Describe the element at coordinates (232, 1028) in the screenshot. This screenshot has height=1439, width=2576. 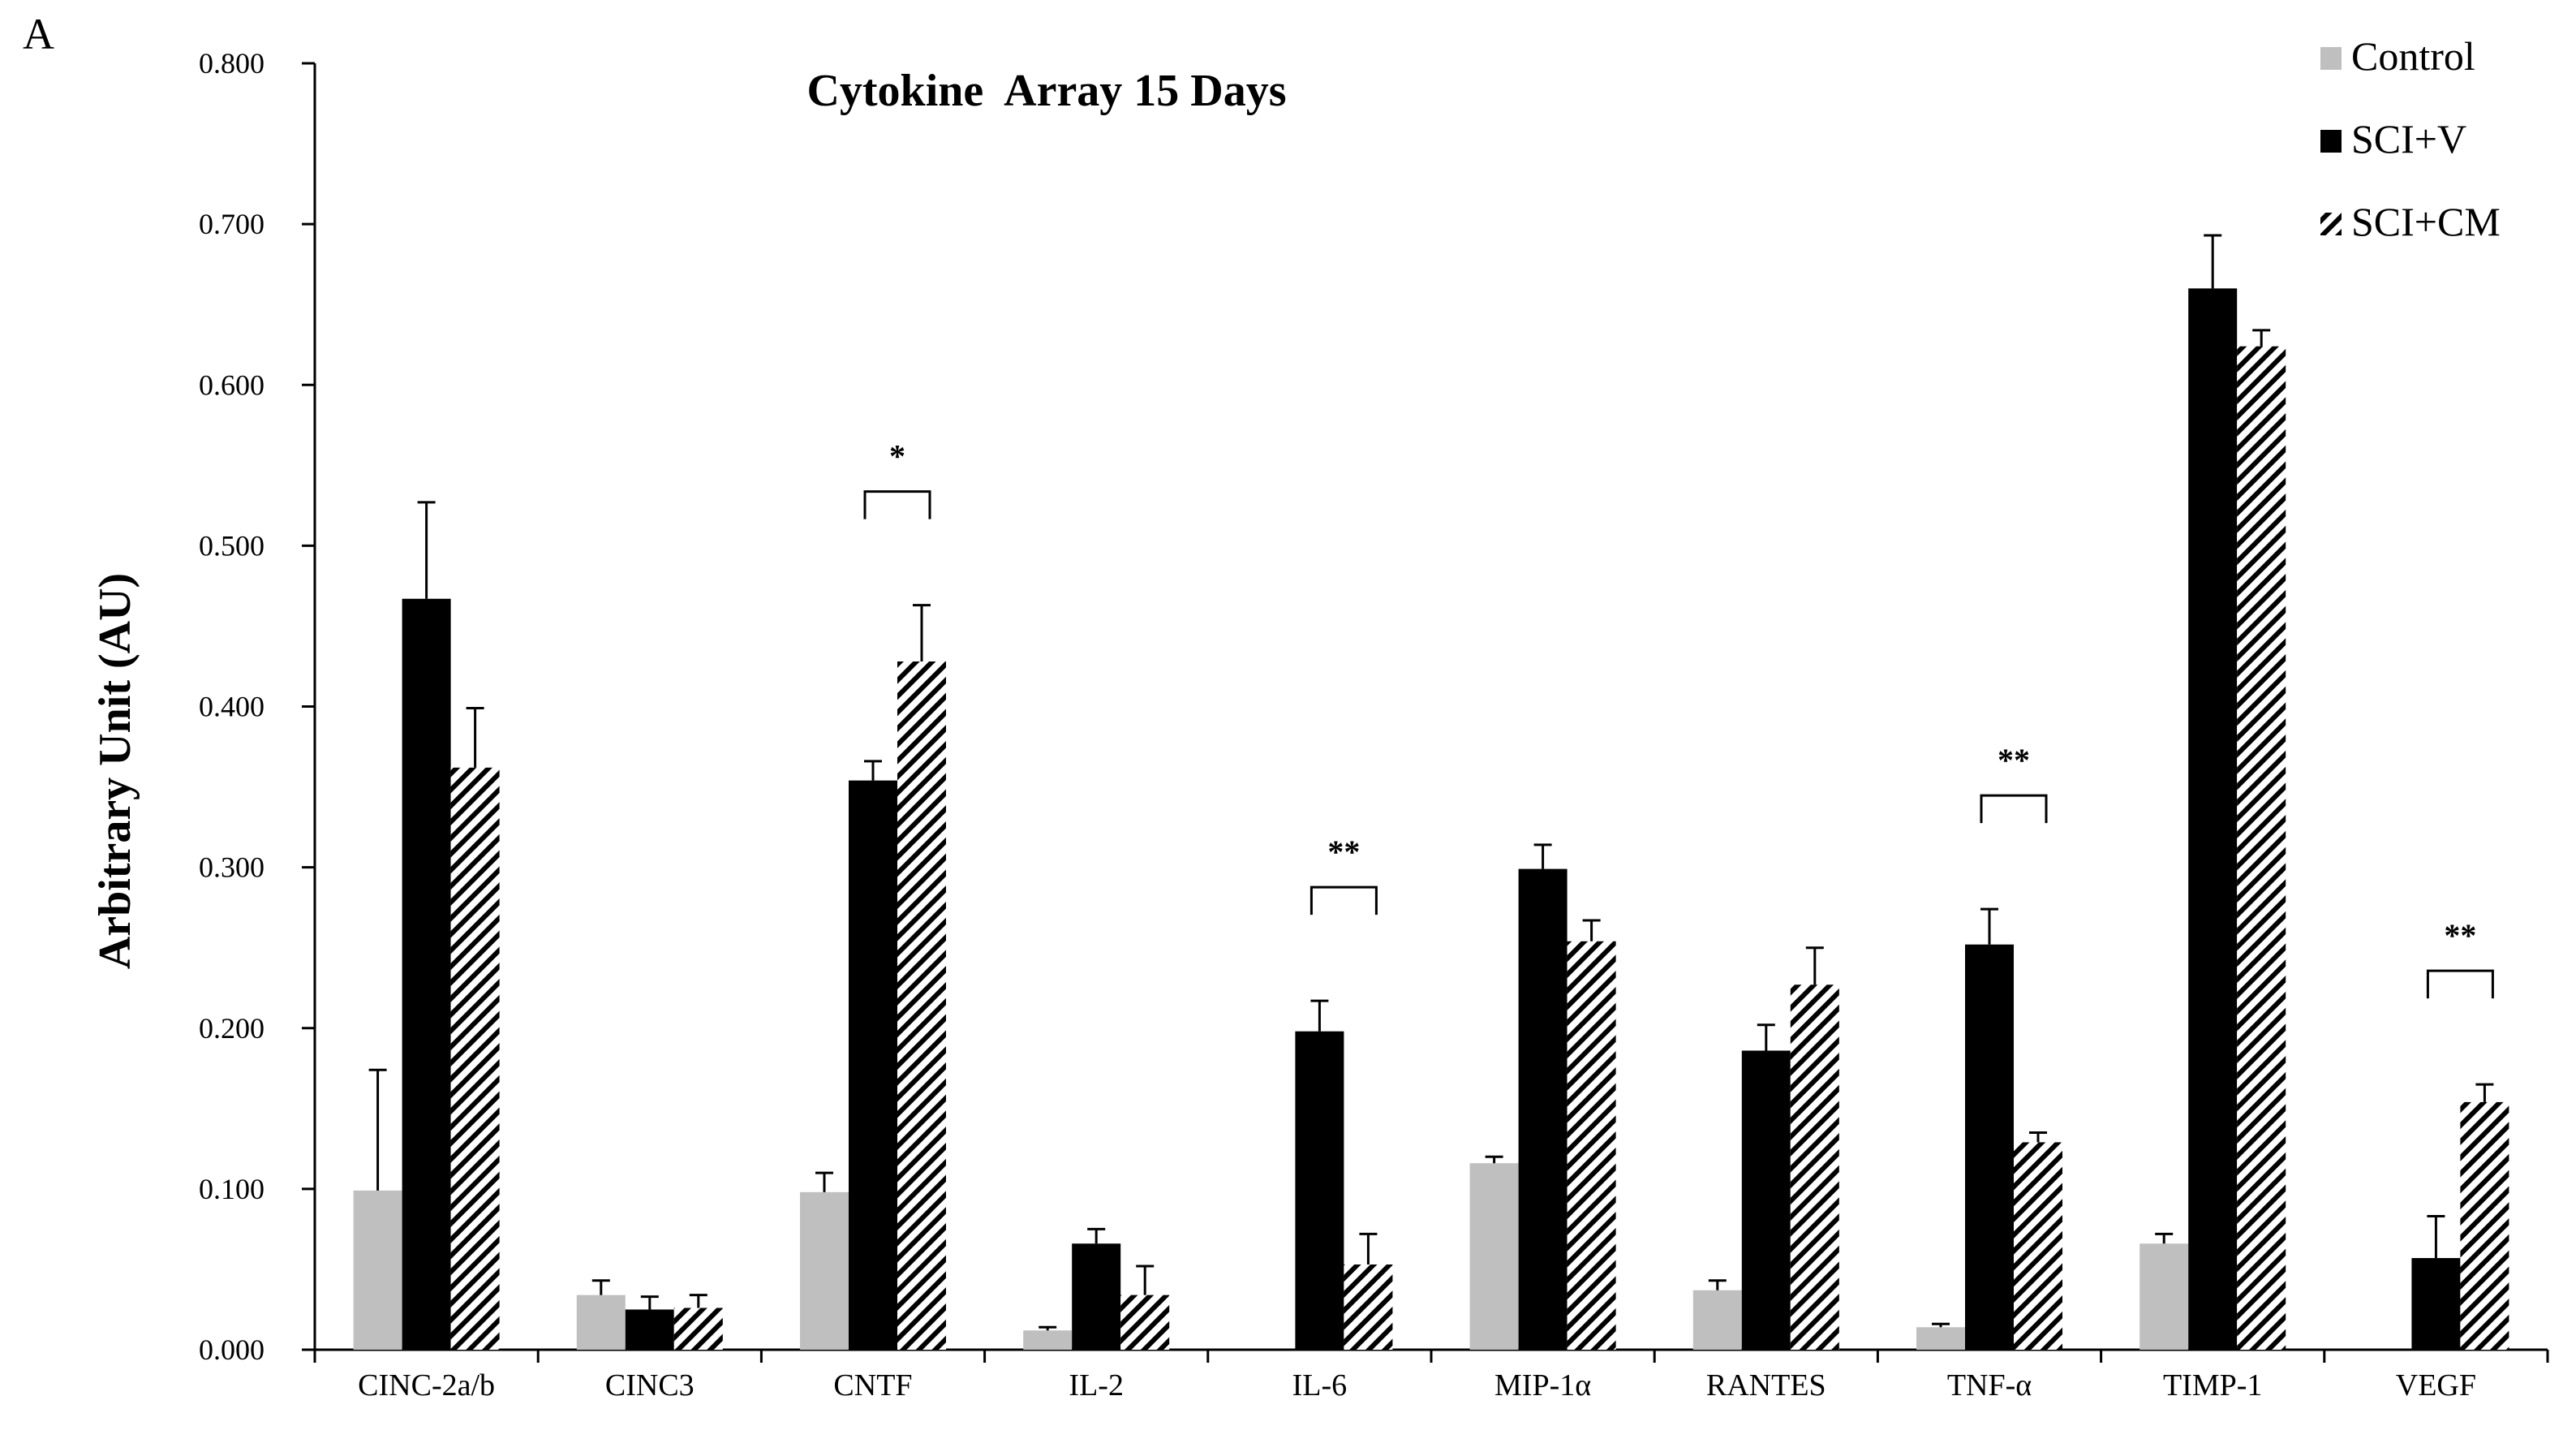
I see `y-tick-label: 0.200` at that location.